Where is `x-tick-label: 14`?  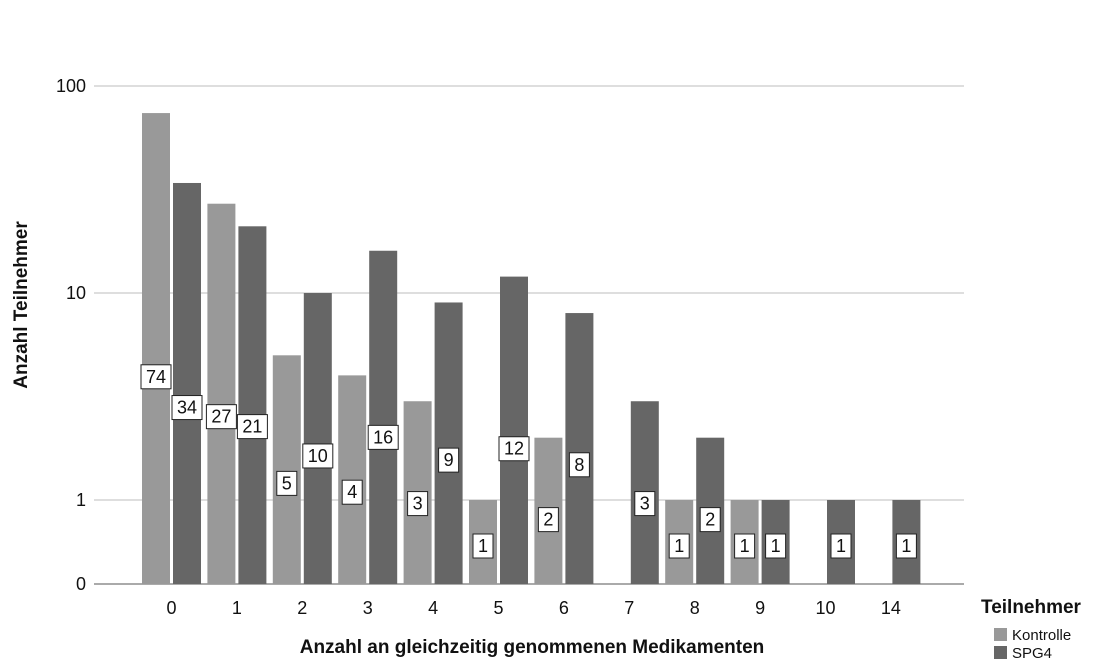 x-tick-label: 14 is located at coordinates (891, 608).